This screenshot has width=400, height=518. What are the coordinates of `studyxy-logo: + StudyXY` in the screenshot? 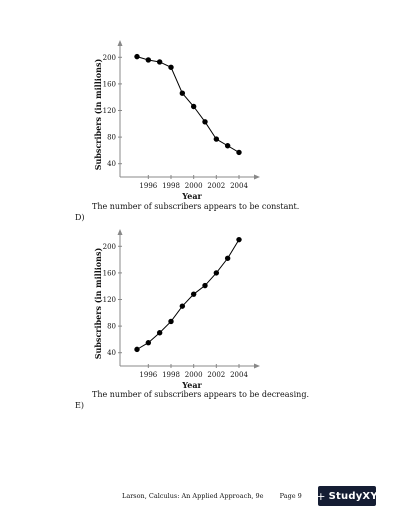 It's located at (347, 496).